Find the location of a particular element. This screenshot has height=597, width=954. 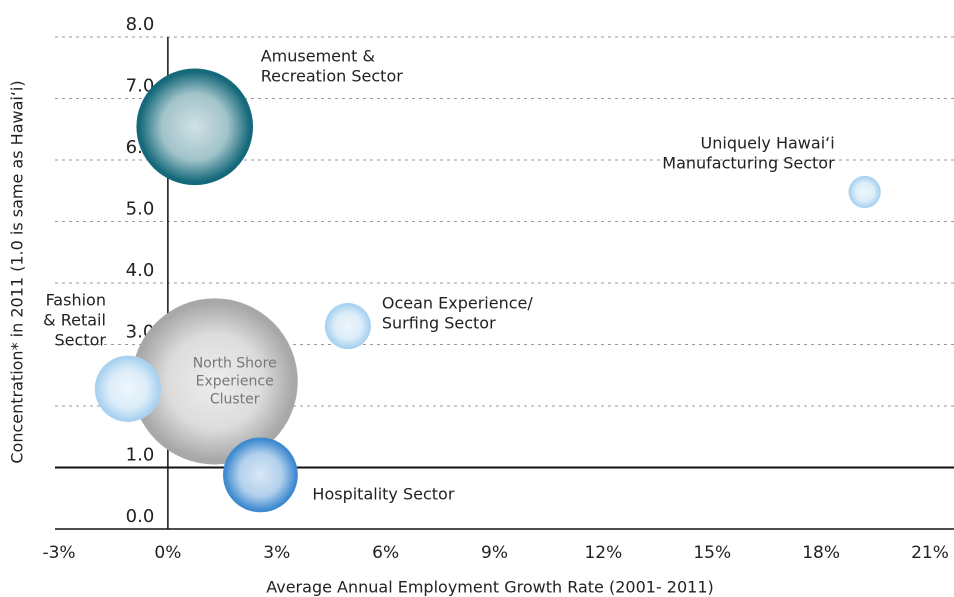

bubble-label: Manufacturing Sector is located at coordinates (748, 162).